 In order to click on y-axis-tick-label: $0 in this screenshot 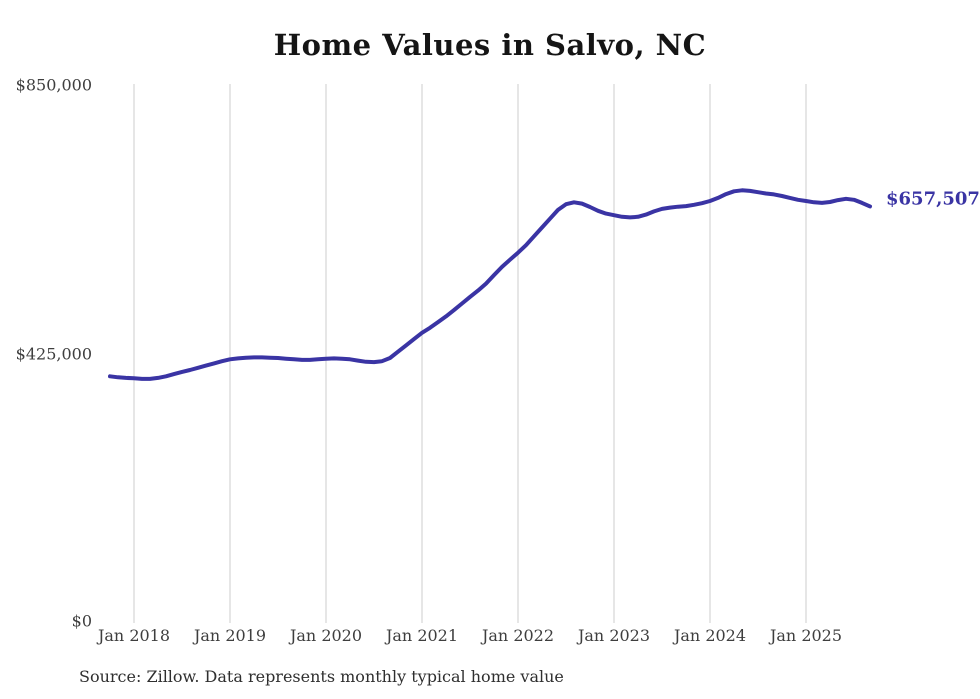, I will do `click(81, 621)`.